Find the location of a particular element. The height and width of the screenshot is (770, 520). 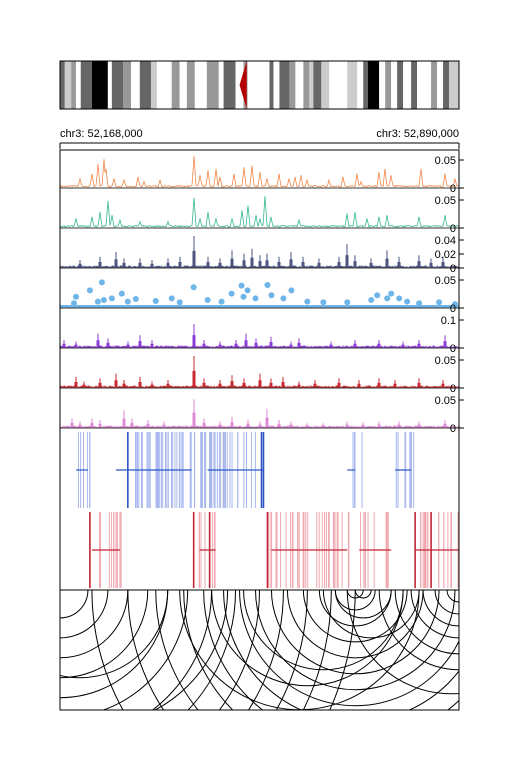

region-end-label: chr3: 52,890,000 is located at coordinates (417, 134).